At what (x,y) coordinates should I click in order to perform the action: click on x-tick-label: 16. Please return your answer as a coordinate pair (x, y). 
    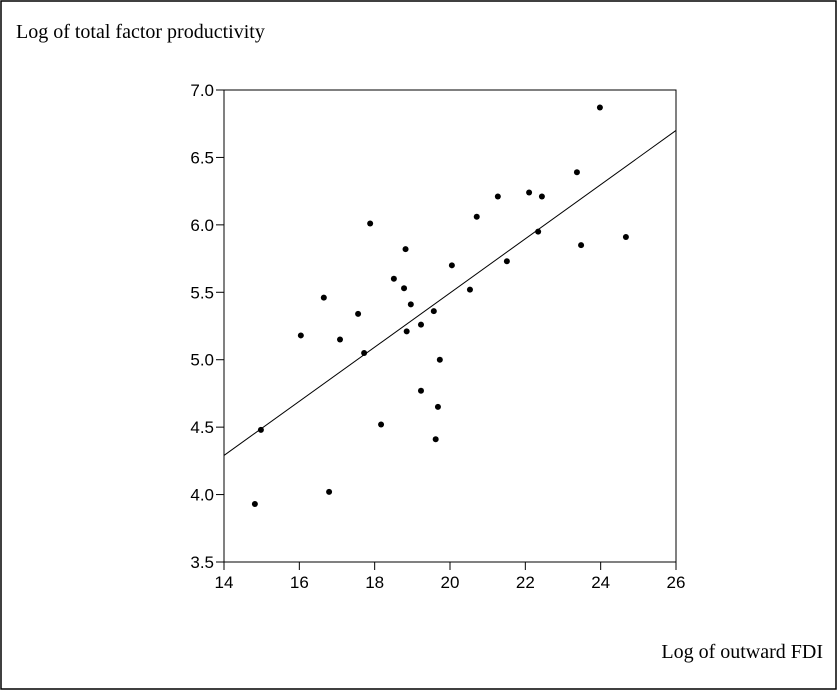
    Looking at the image, I should click on (299, 582).